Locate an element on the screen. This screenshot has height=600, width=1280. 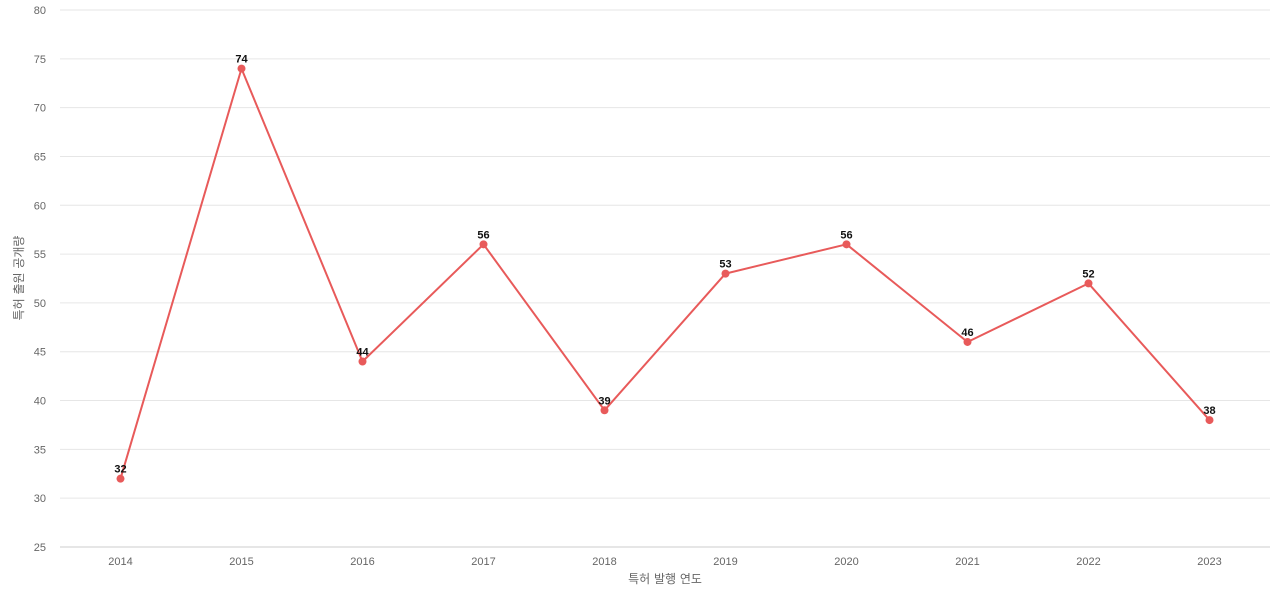
y-tick-label: 80 is located at coordinates (40, 11).